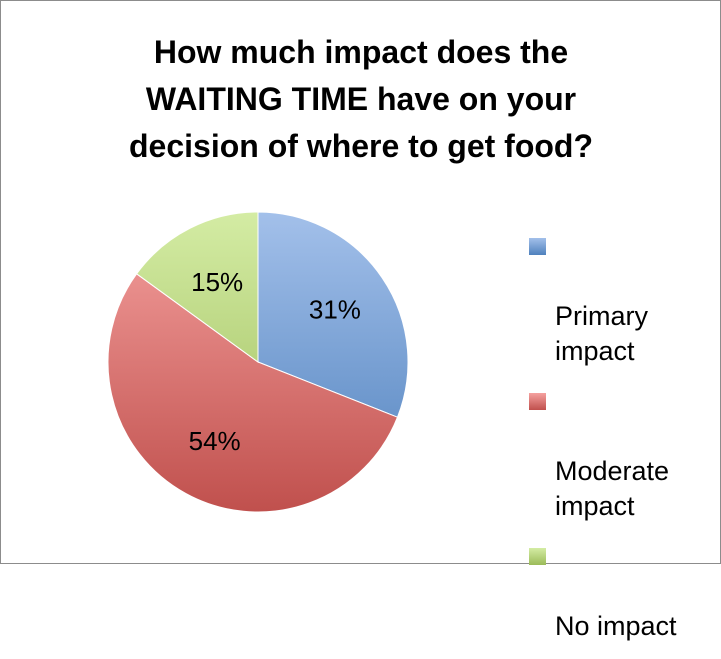  What do you see at coordinates (622, 299) in the screenshot?
I see `legend-item-primary: Primary impact` at bounding box center [622, 299].